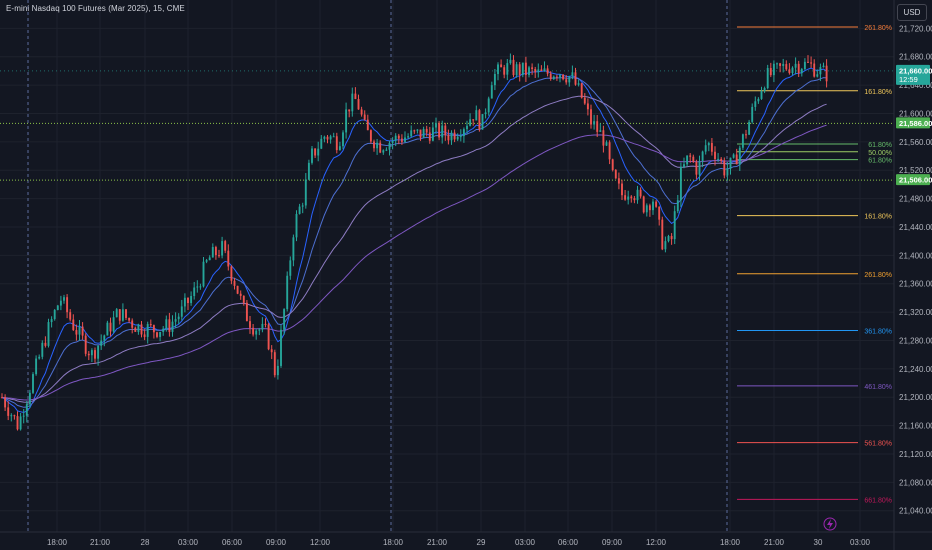 The height and width of the screenshot is (550, 932). Describe the element at coordinates (915, 284) in the screenshot. I see `y-tick-label: 21,360.00` at that location.